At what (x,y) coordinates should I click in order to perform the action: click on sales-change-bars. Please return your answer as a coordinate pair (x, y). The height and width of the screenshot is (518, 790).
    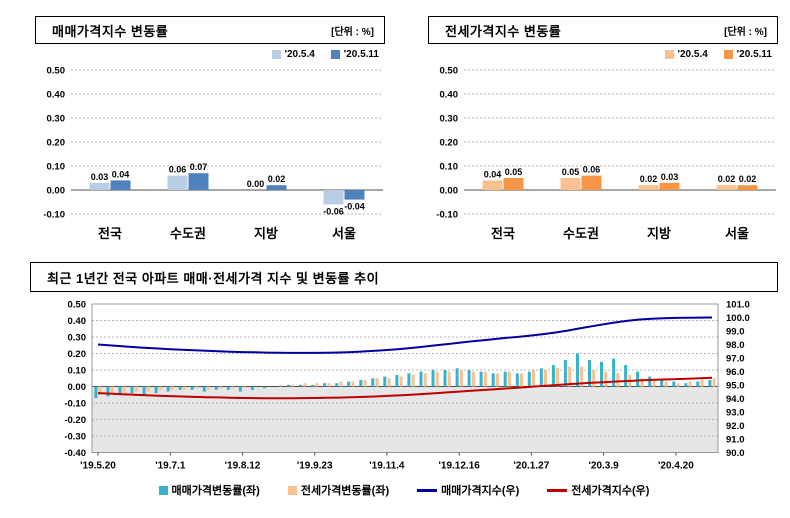
    Looking at the image, I should click on (403, 376).